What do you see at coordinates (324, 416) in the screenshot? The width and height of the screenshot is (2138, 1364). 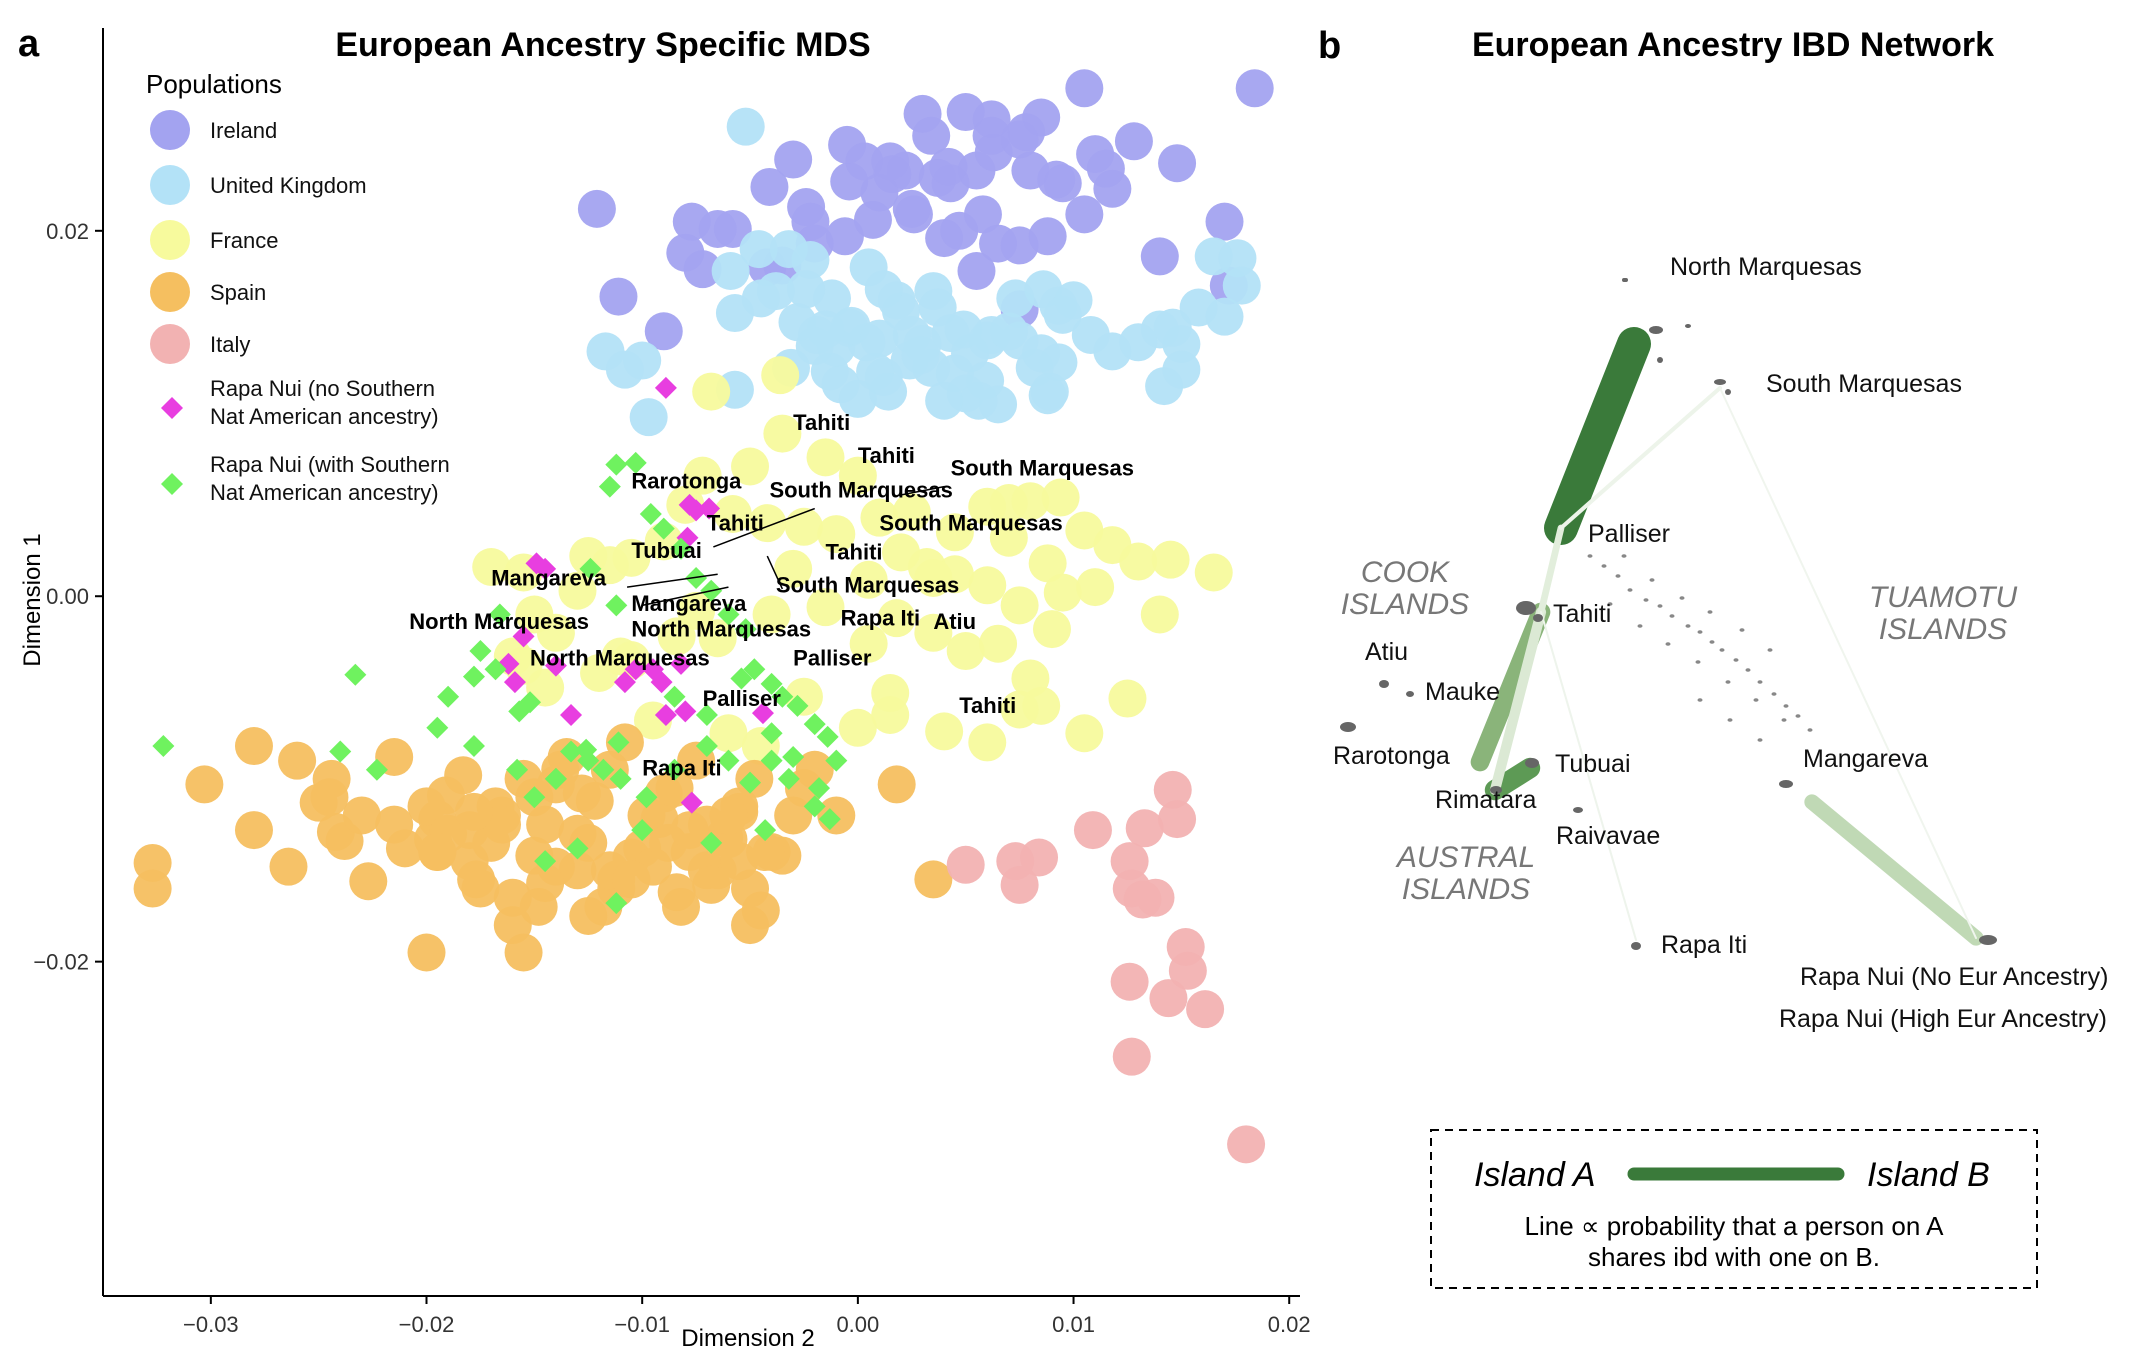 I see `legend-label: Nat American ancestry)` at bounding box center [324, 416].